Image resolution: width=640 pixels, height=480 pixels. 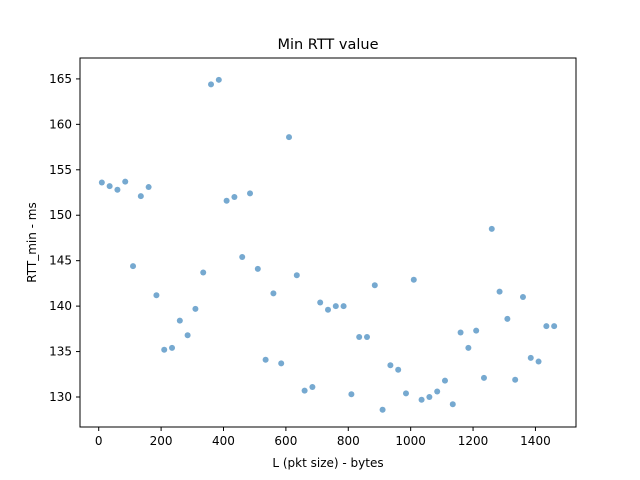 What do you see at coordinates (348, 441) in the screenshot?
I see `x-tick-label: 800` at bounding box center [348, 441].